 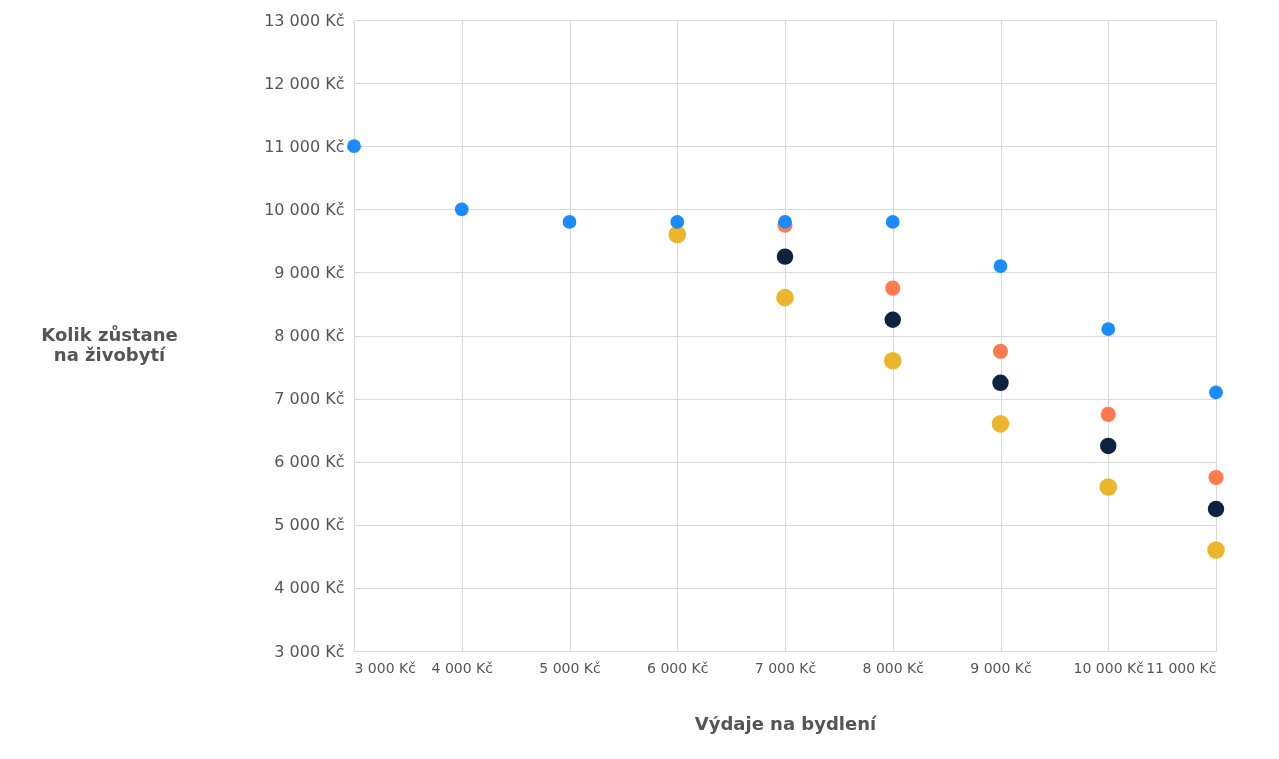 I want to click on x-tick-label: 4 000 Kč, so click(x=462, y=667).